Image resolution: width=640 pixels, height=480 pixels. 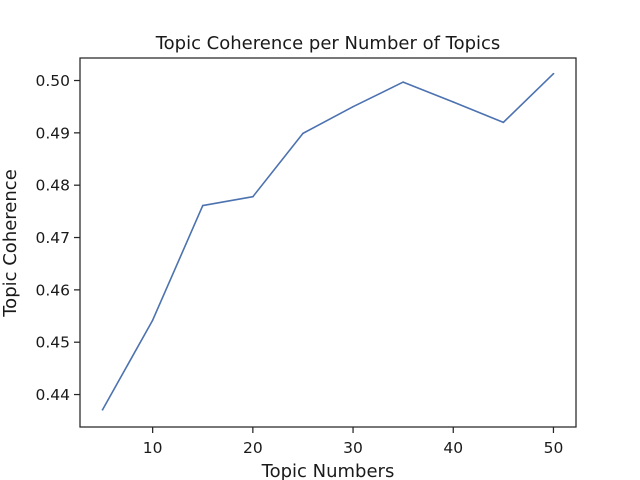 What do you see at coordinates (328, 470) in the screenshot?
I see `x-axis-label: Topic Numbers` at bounding box center [328, 470].